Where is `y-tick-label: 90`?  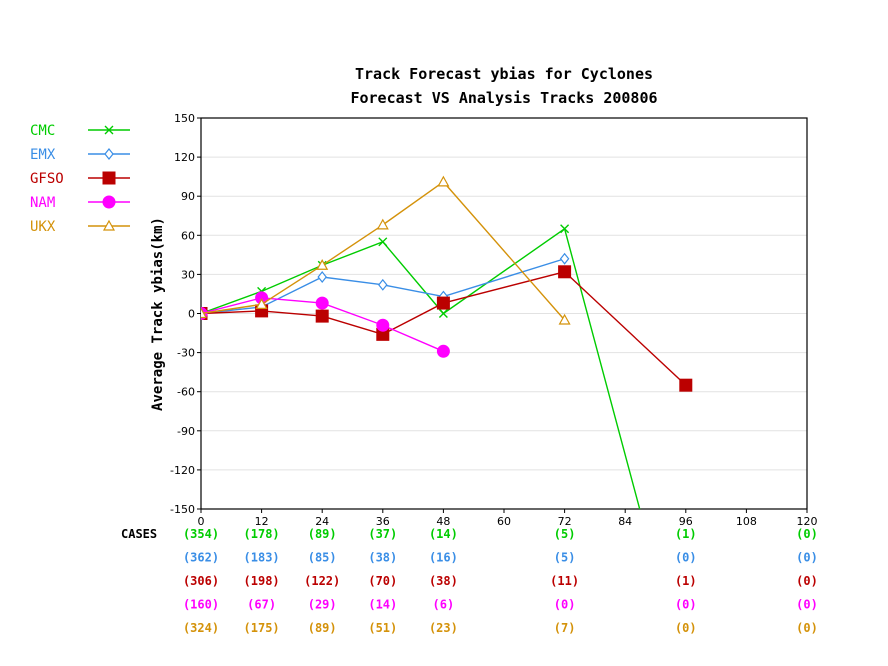 y-tick-label: 90 is located at coordinates (188, 196).